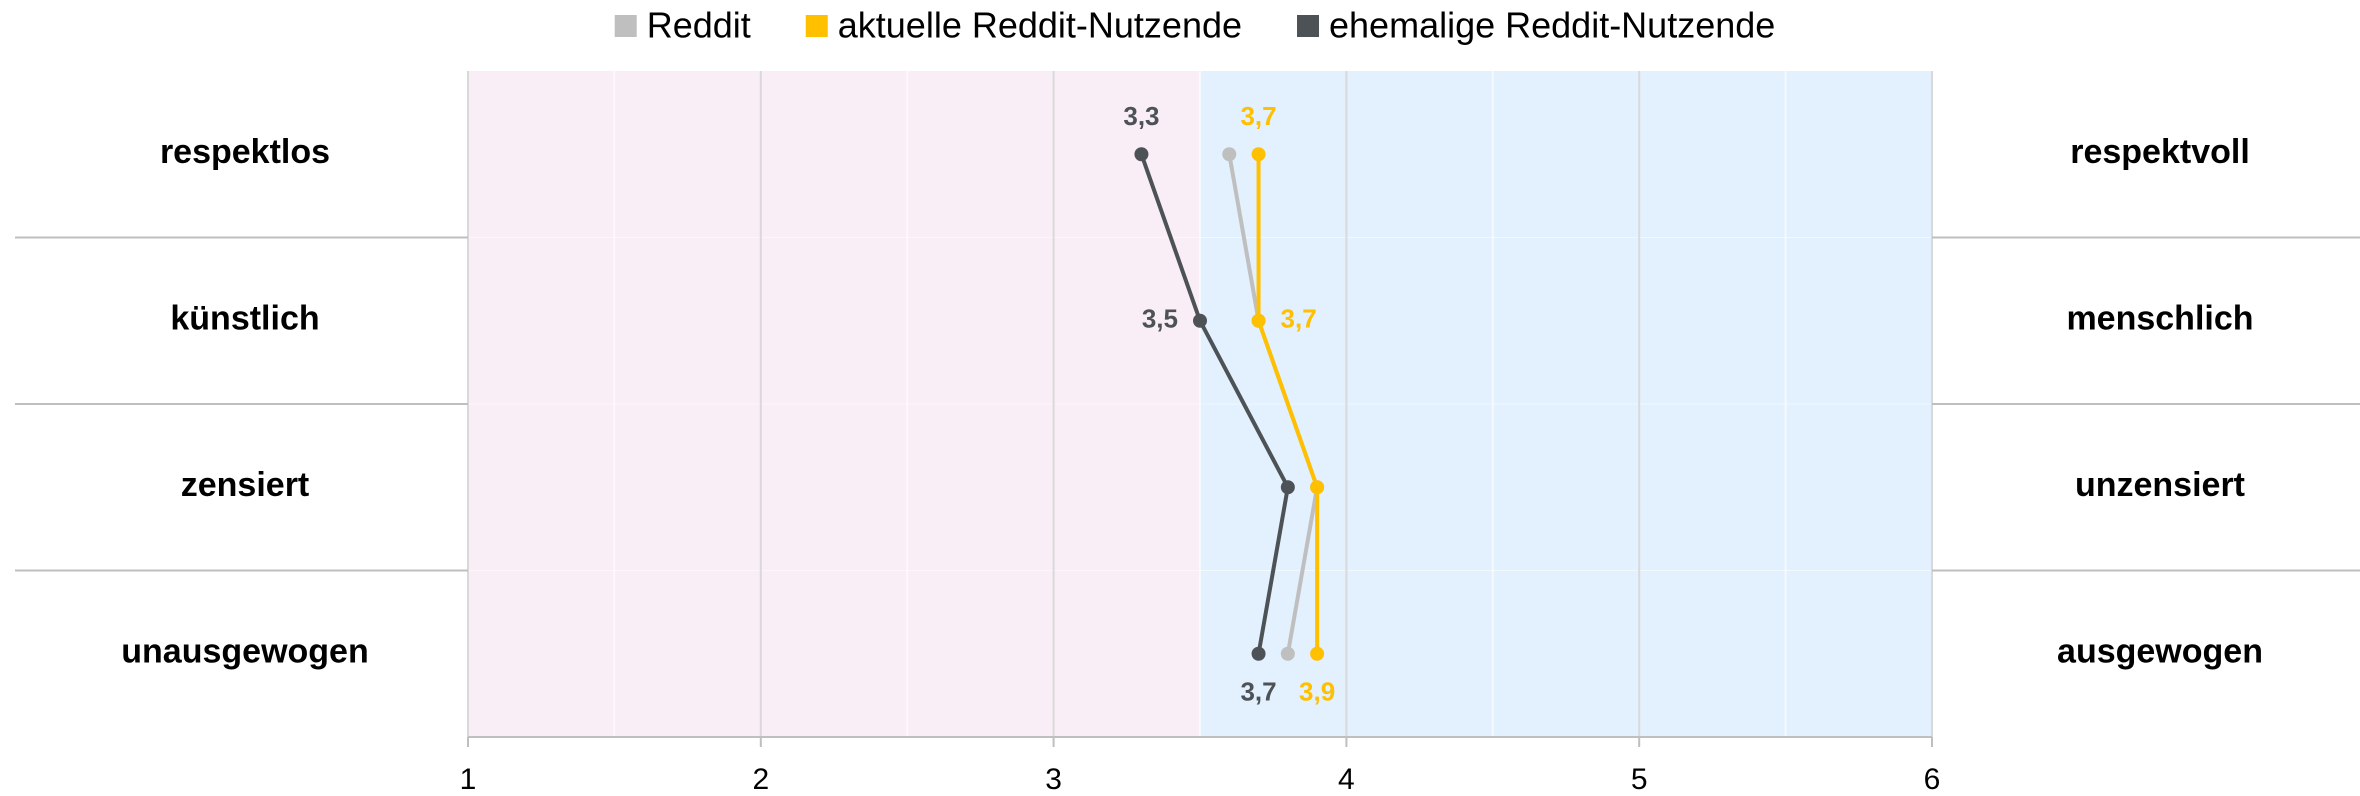 Image resolution: width=2360 pixels, height=796 pixels. What do you see at coordinates (1160, 319) in the screenshot?
I see `data-label: 3,5` at bounding box center [1160, 319].